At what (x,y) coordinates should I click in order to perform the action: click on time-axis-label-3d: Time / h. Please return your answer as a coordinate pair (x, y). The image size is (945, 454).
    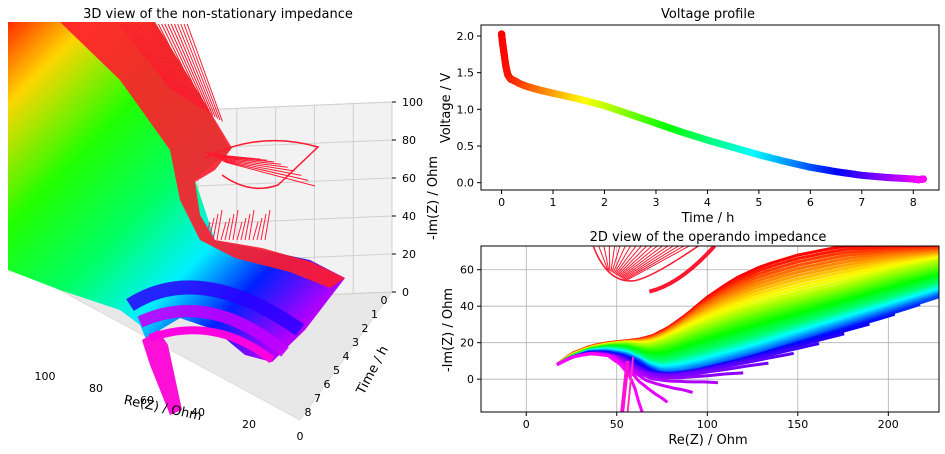
    Looking at the image, I should click on (372, 371).